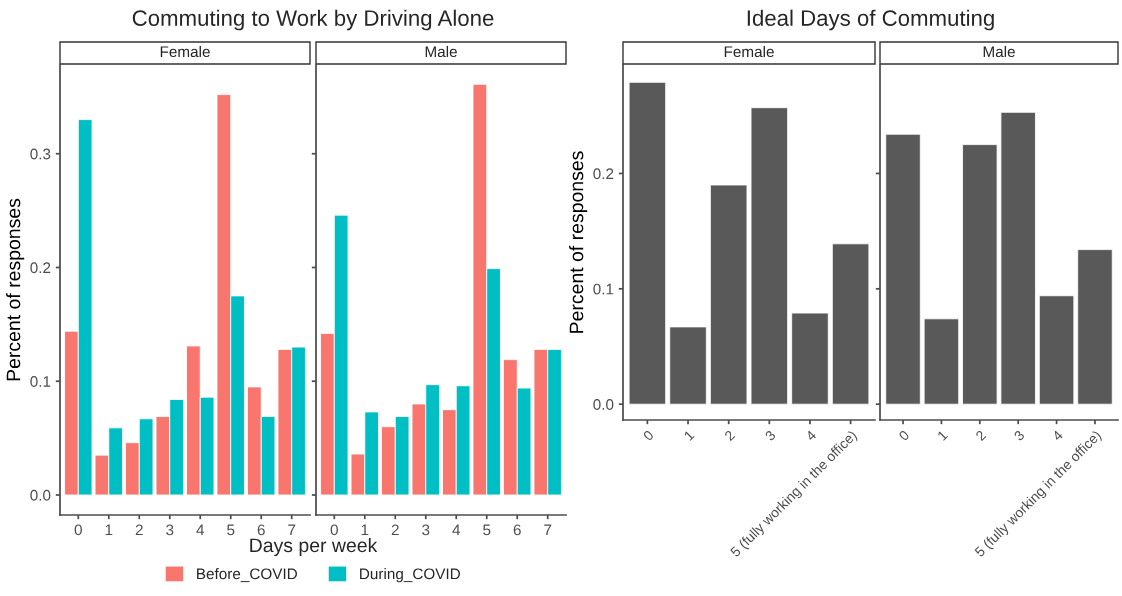 Image resolution: width=1122 pixels, height=596 pixels. Describe the element at coordinates (314, 547) in the screenshot. I see `x-axis-title: Days per week` at that location.